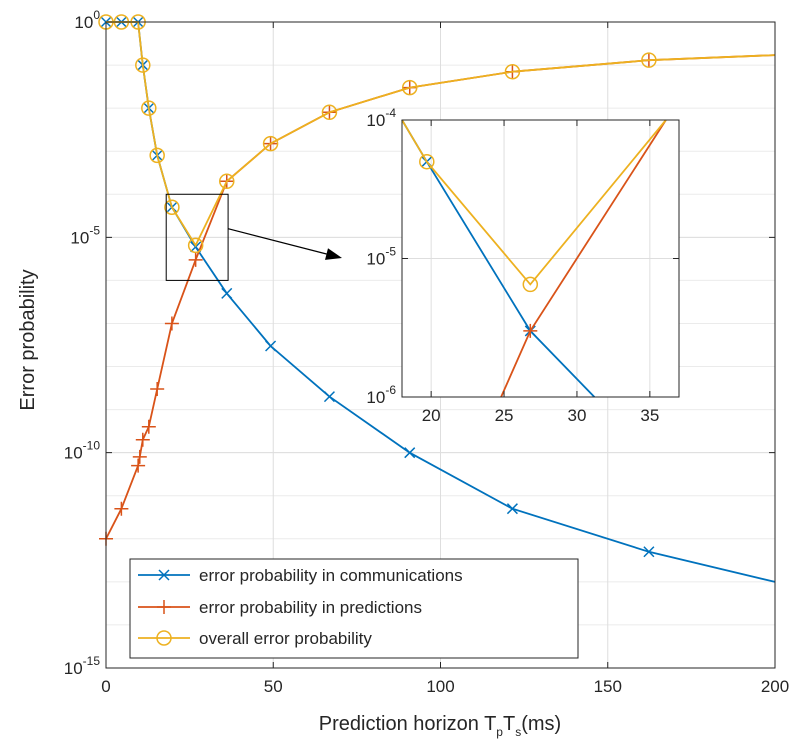 The image size is (795, 746). I want to click on main-y-tick-label: 10⁻¹⁵, so click(82, 666).